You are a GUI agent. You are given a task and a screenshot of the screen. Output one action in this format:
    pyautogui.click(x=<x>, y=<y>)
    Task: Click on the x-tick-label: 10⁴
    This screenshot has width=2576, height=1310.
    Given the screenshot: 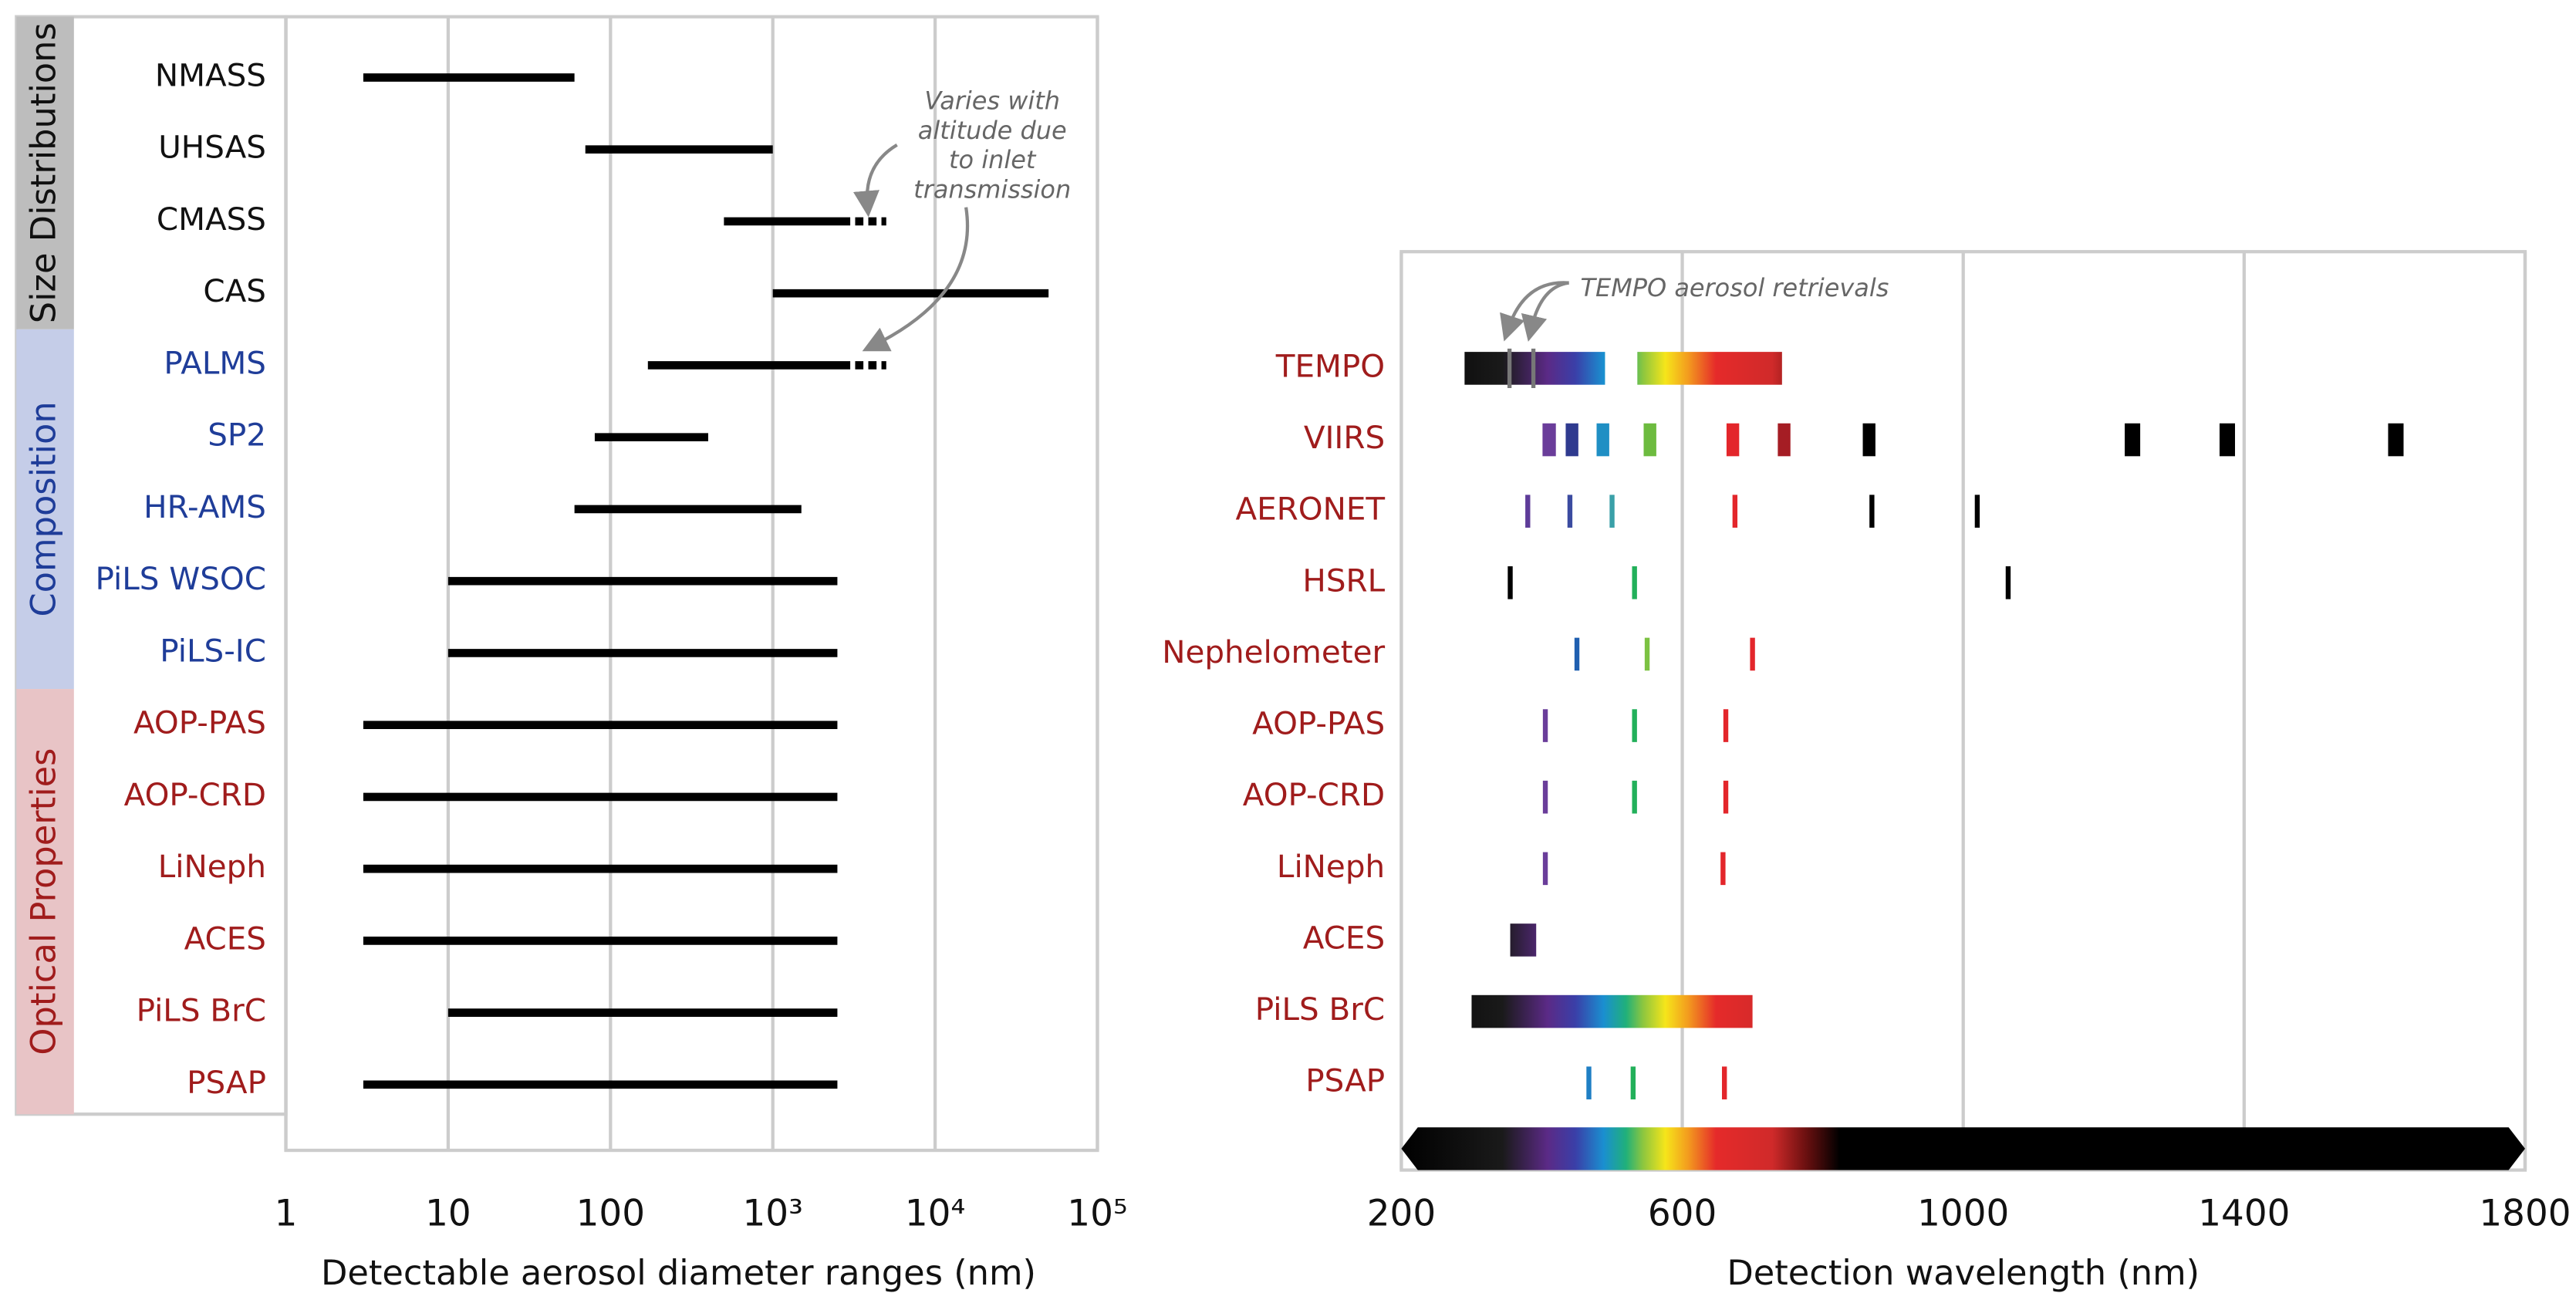 What is the action you would take?
    pyautogui.click(x=935, y=1214)
    